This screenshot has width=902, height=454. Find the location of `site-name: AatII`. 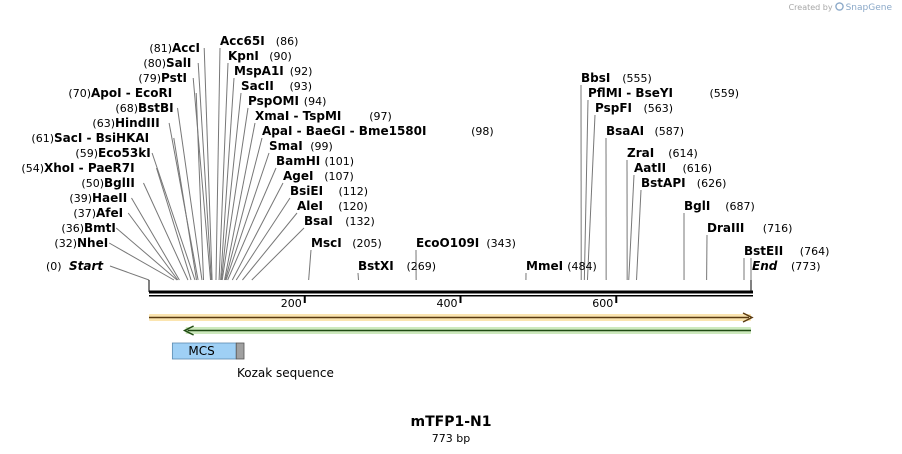

site-name: AatII is located at coordinates (650, 168).